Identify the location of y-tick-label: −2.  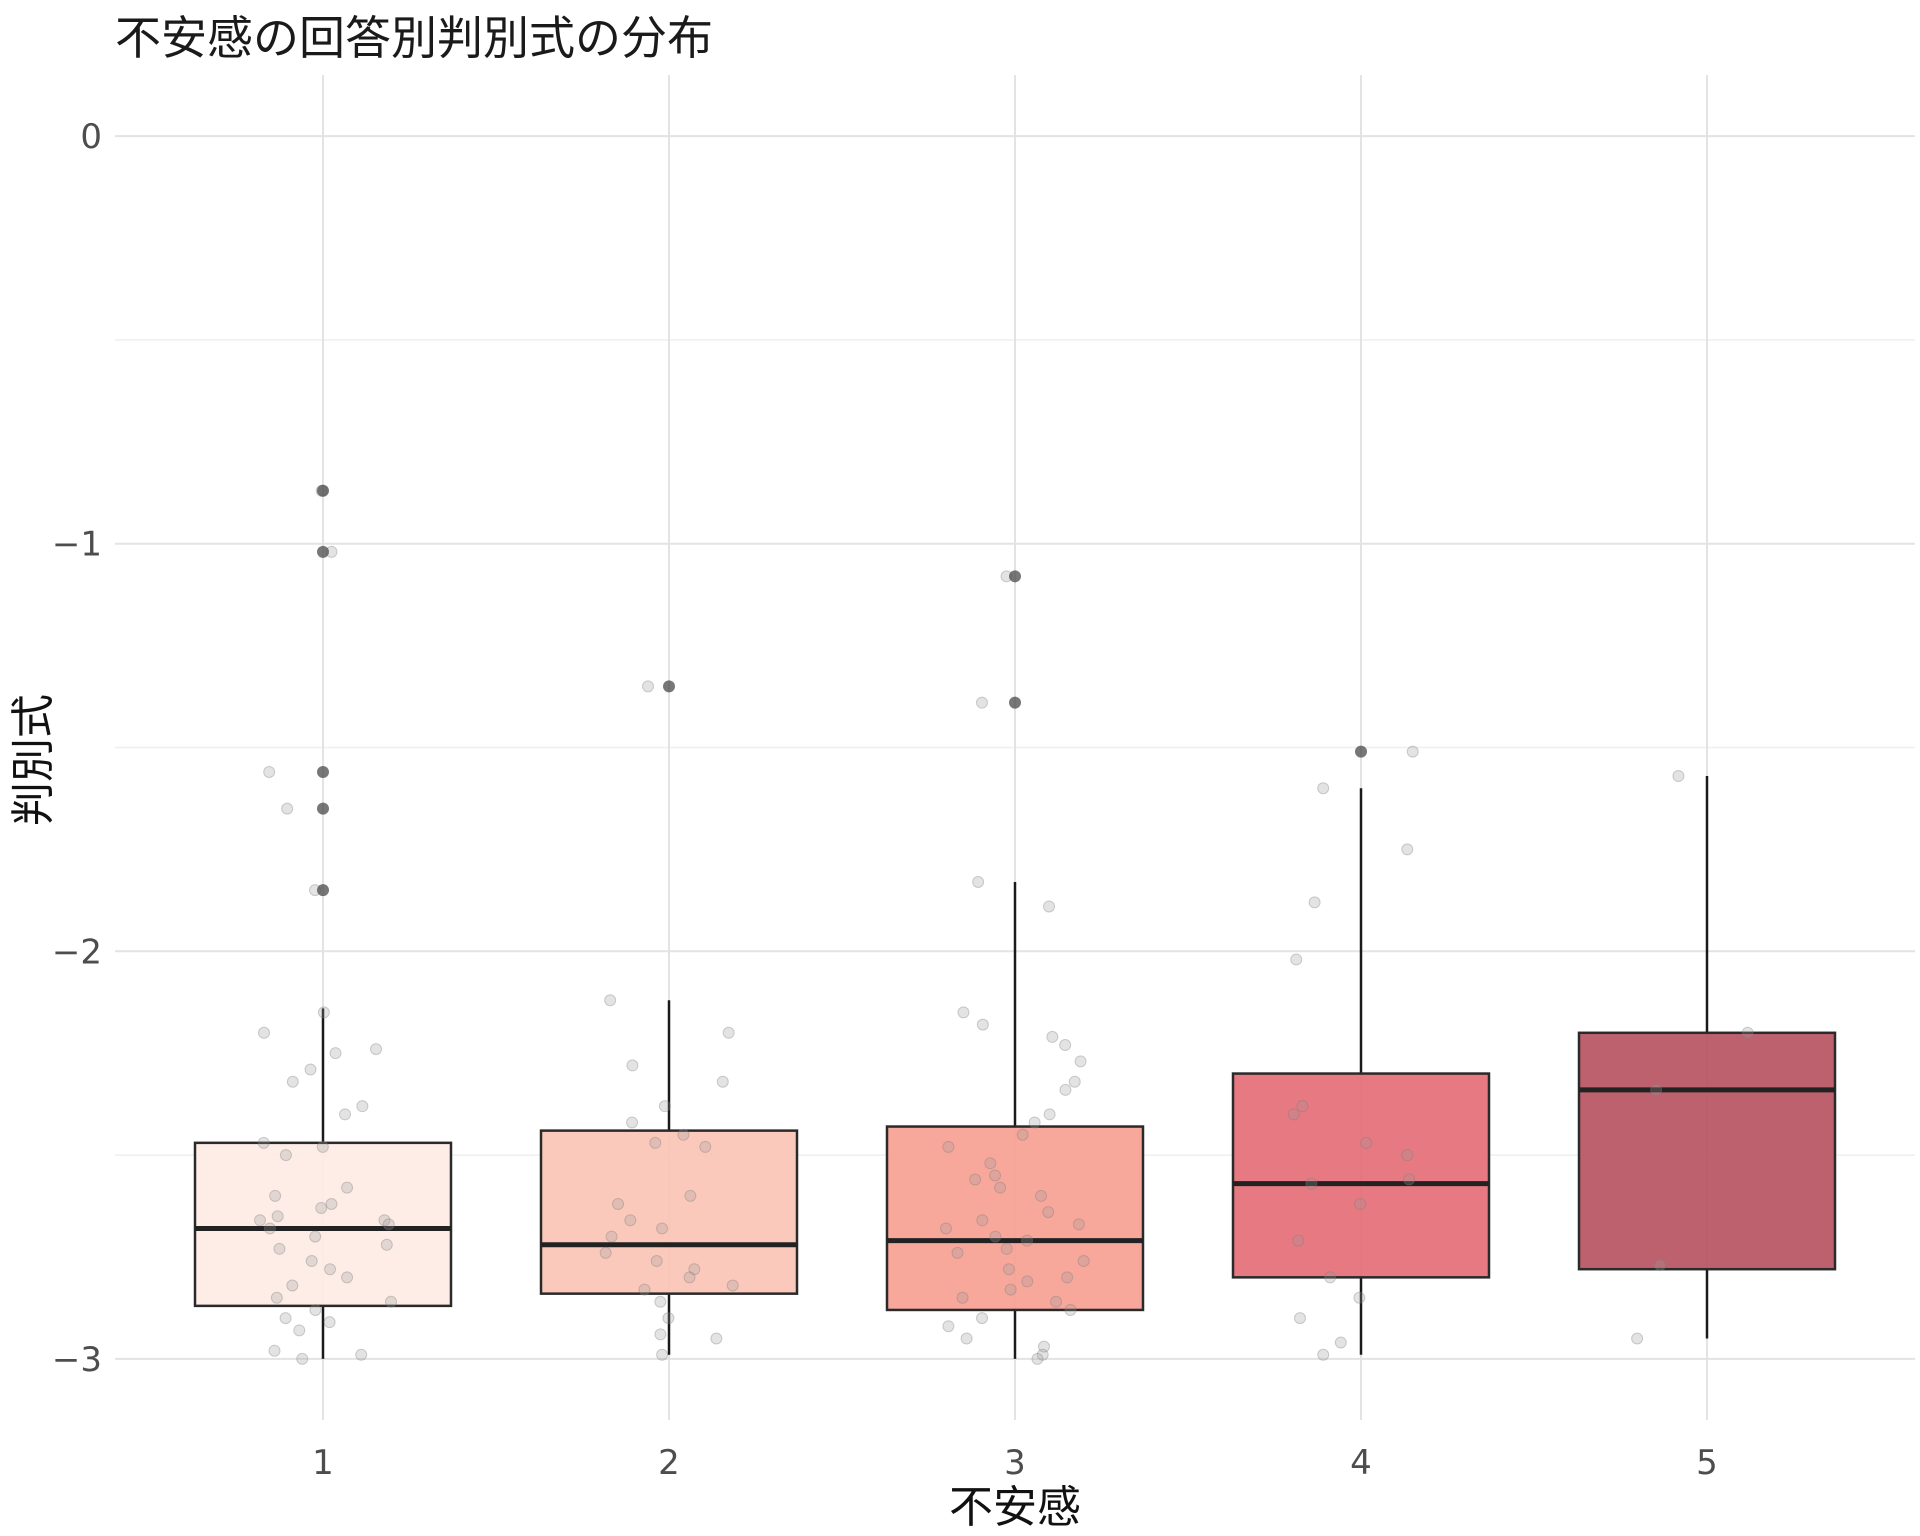
(77, 952).